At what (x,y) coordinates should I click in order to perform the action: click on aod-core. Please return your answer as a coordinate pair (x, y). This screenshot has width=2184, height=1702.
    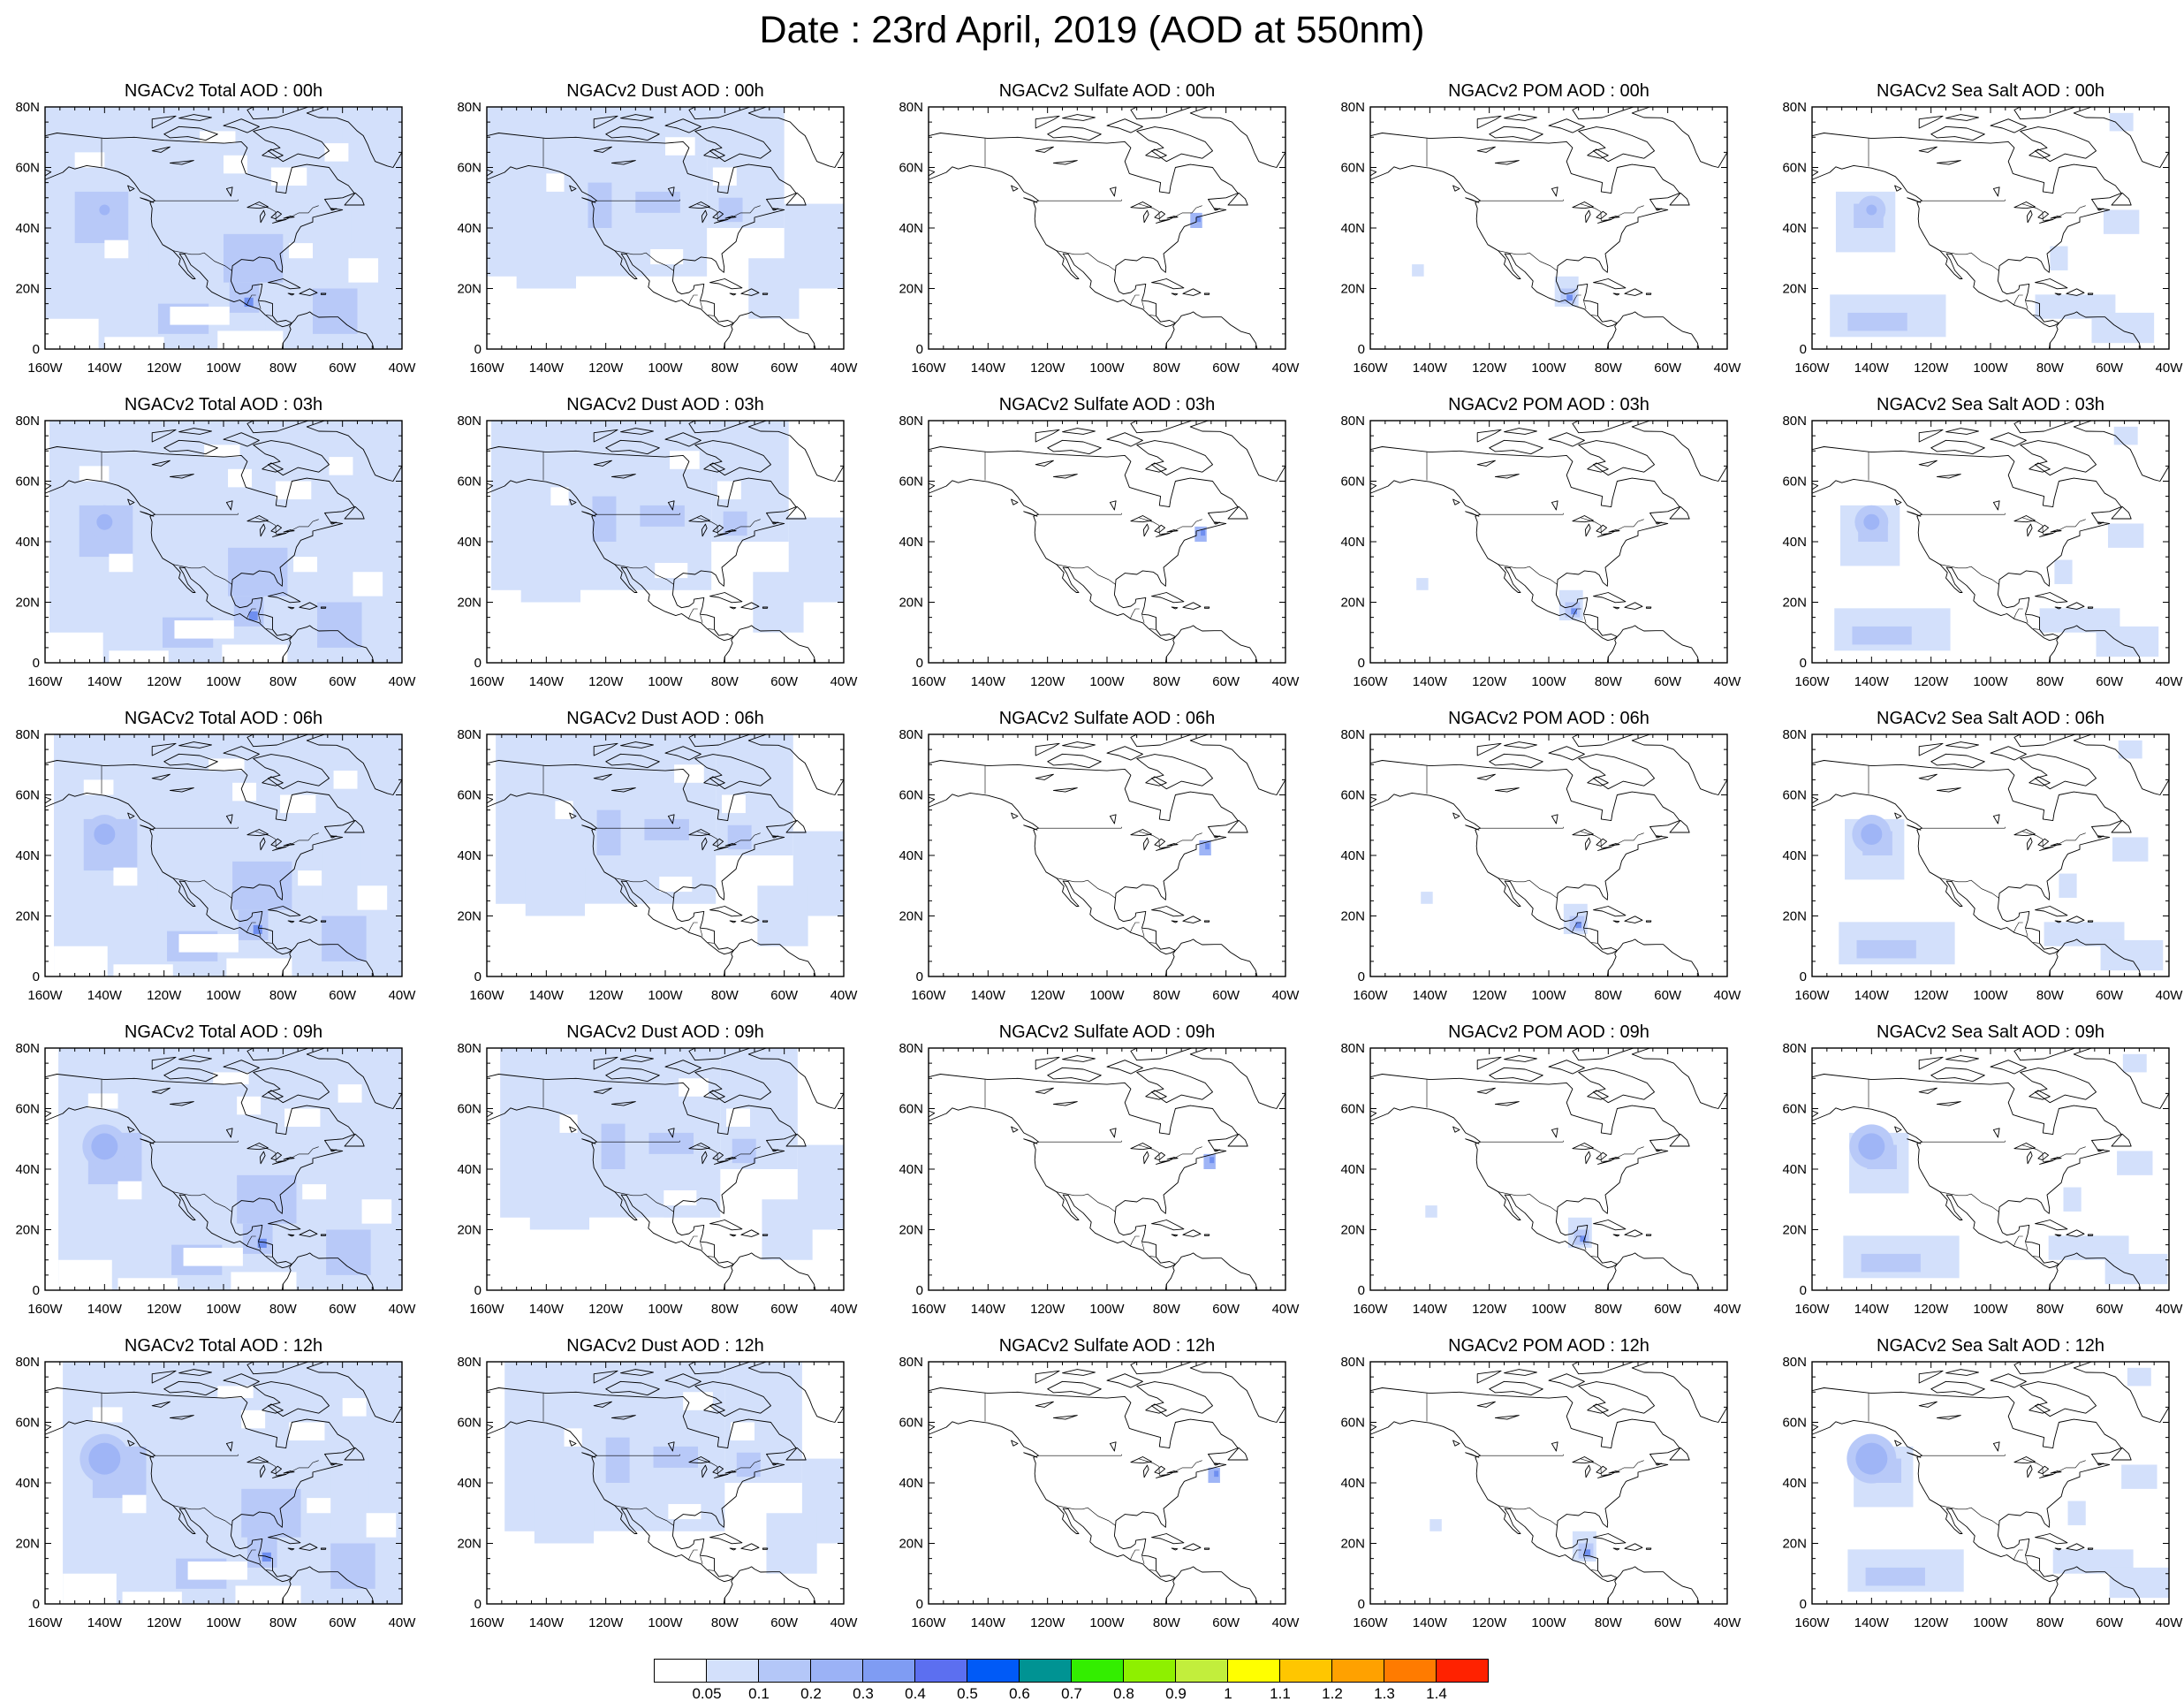
    Looking at the image, I should click on (104, 1458).